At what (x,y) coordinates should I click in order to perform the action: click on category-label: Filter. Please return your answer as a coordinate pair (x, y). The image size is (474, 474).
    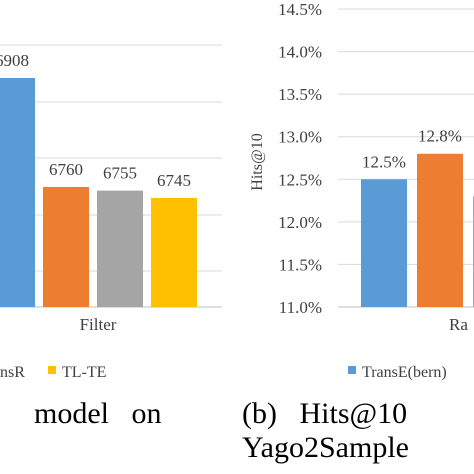
    Looking at the image, I should click on (98, 324).